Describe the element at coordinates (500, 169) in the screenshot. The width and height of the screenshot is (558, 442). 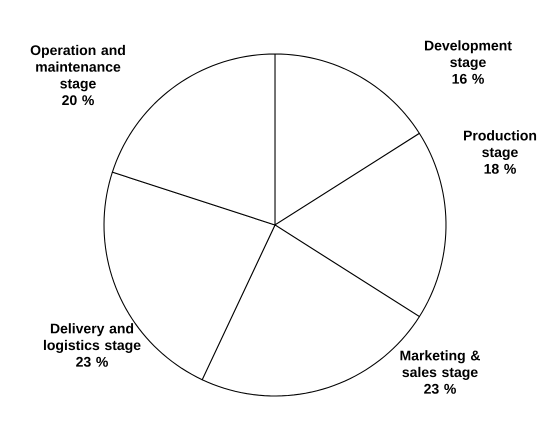
I see `data-label: 18 %` at that location.